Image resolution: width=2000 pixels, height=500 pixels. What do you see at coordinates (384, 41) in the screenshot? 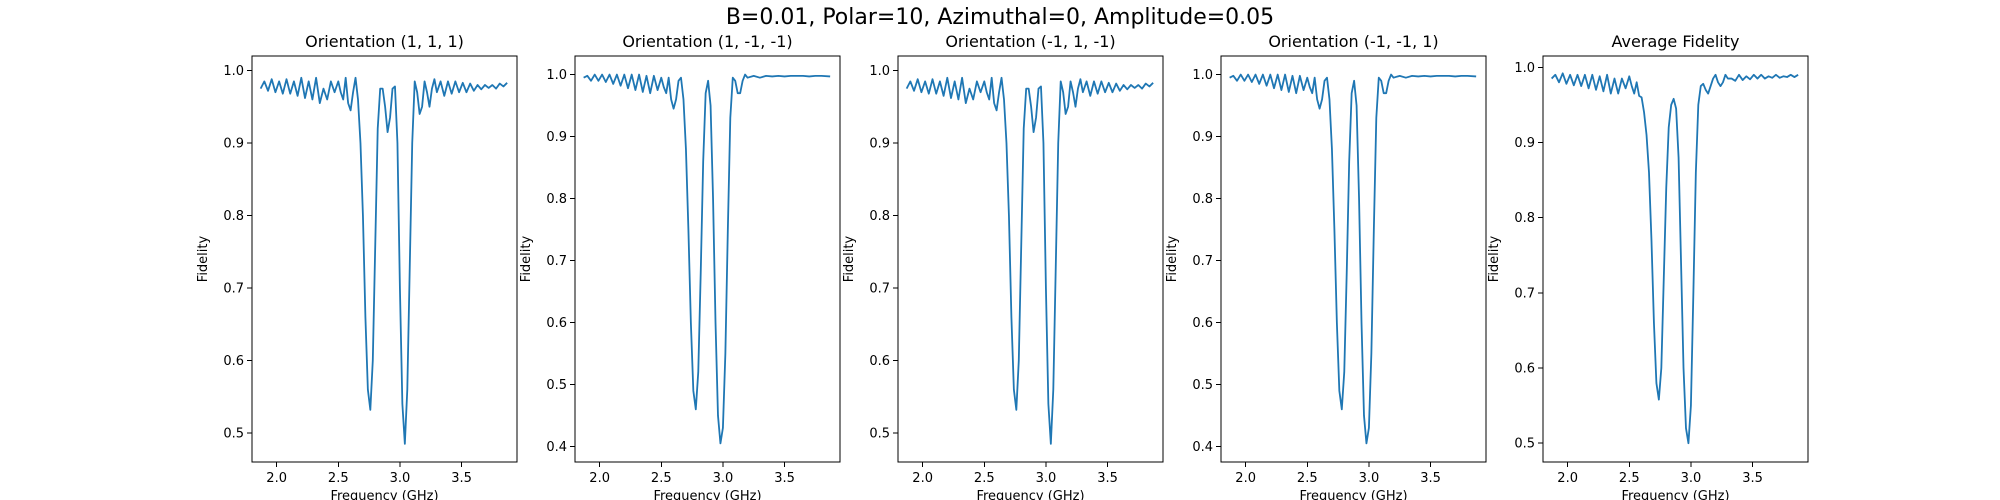
I see `subplot-title: Orientation (1, 1, 1)` at bounding box center [384, 41].